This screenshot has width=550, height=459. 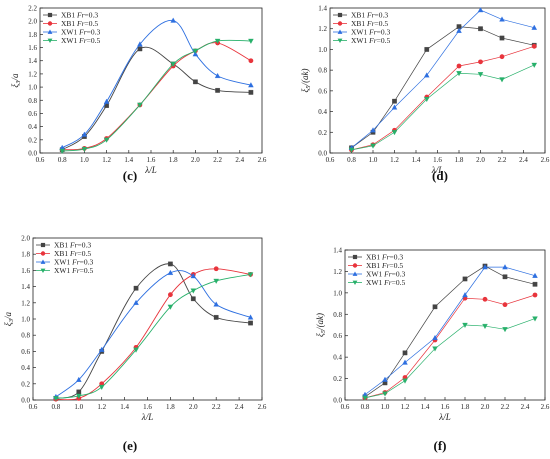 I want to click on legend-label: XW1 Fr=0.5, so click(x=370, y=40).